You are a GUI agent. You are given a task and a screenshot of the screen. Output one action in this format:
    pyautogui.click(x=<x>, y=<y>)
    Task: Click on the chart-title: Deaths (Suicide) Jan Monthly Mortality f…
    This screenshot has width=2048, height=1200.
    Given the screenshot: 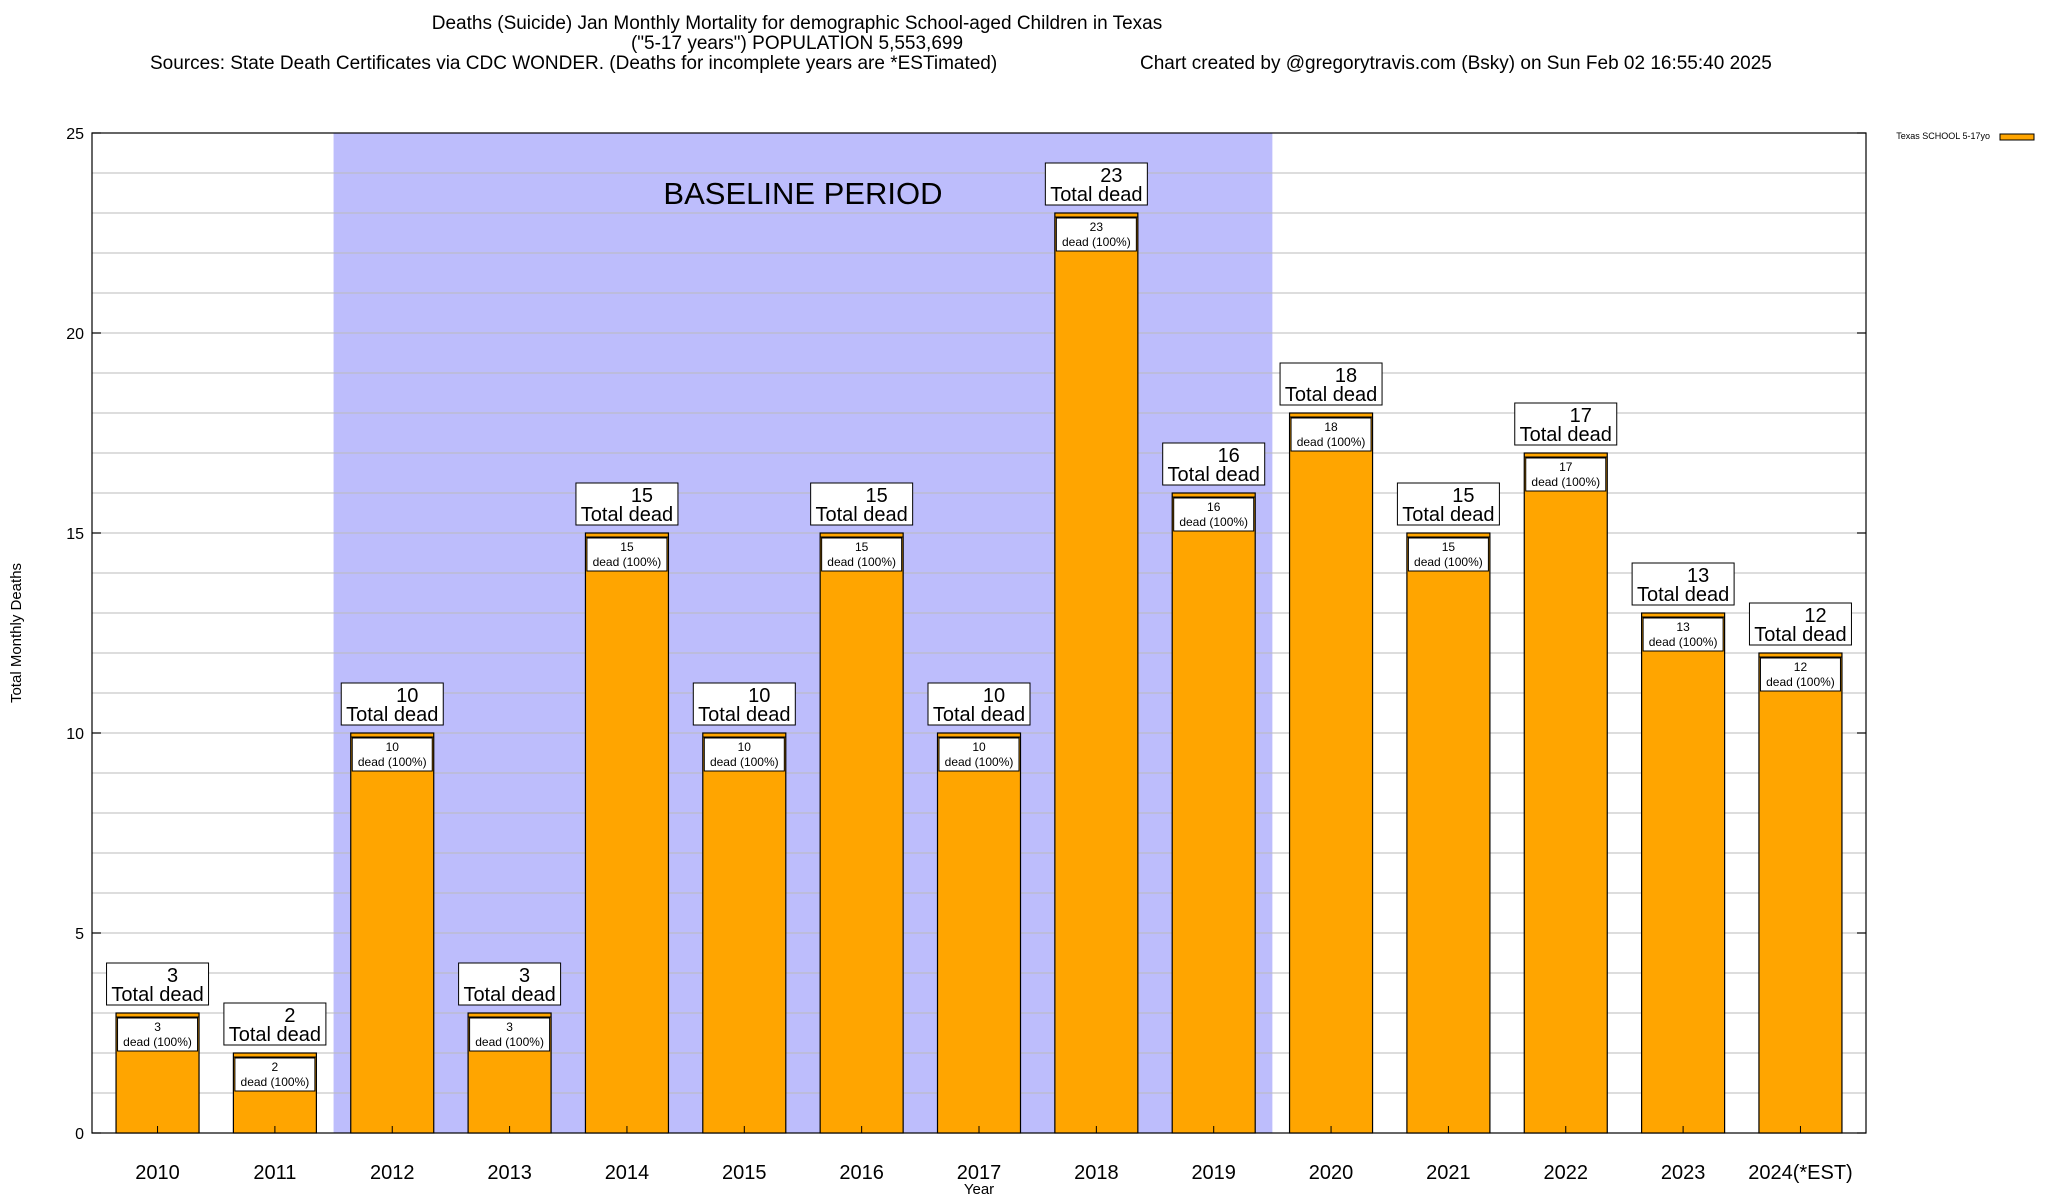 What is the action you would take?
    pyautogui.click(x=797, y=23)
    